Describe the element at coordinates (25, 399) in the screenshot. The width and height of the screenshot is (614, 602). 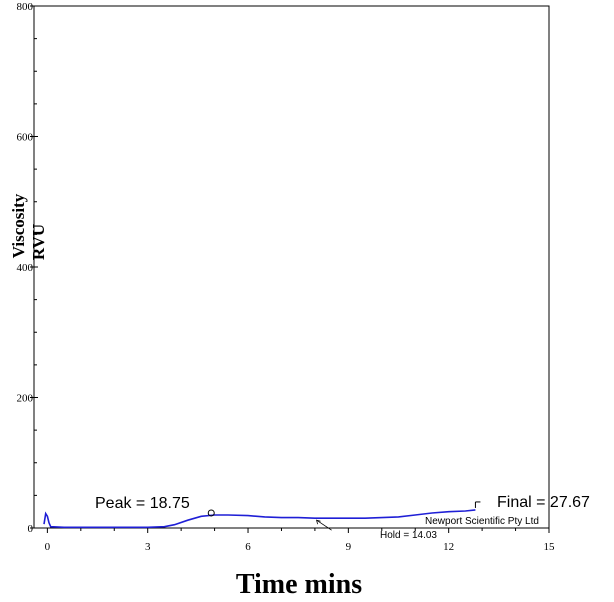
I see `y-tick-label-200: 200` at that location.